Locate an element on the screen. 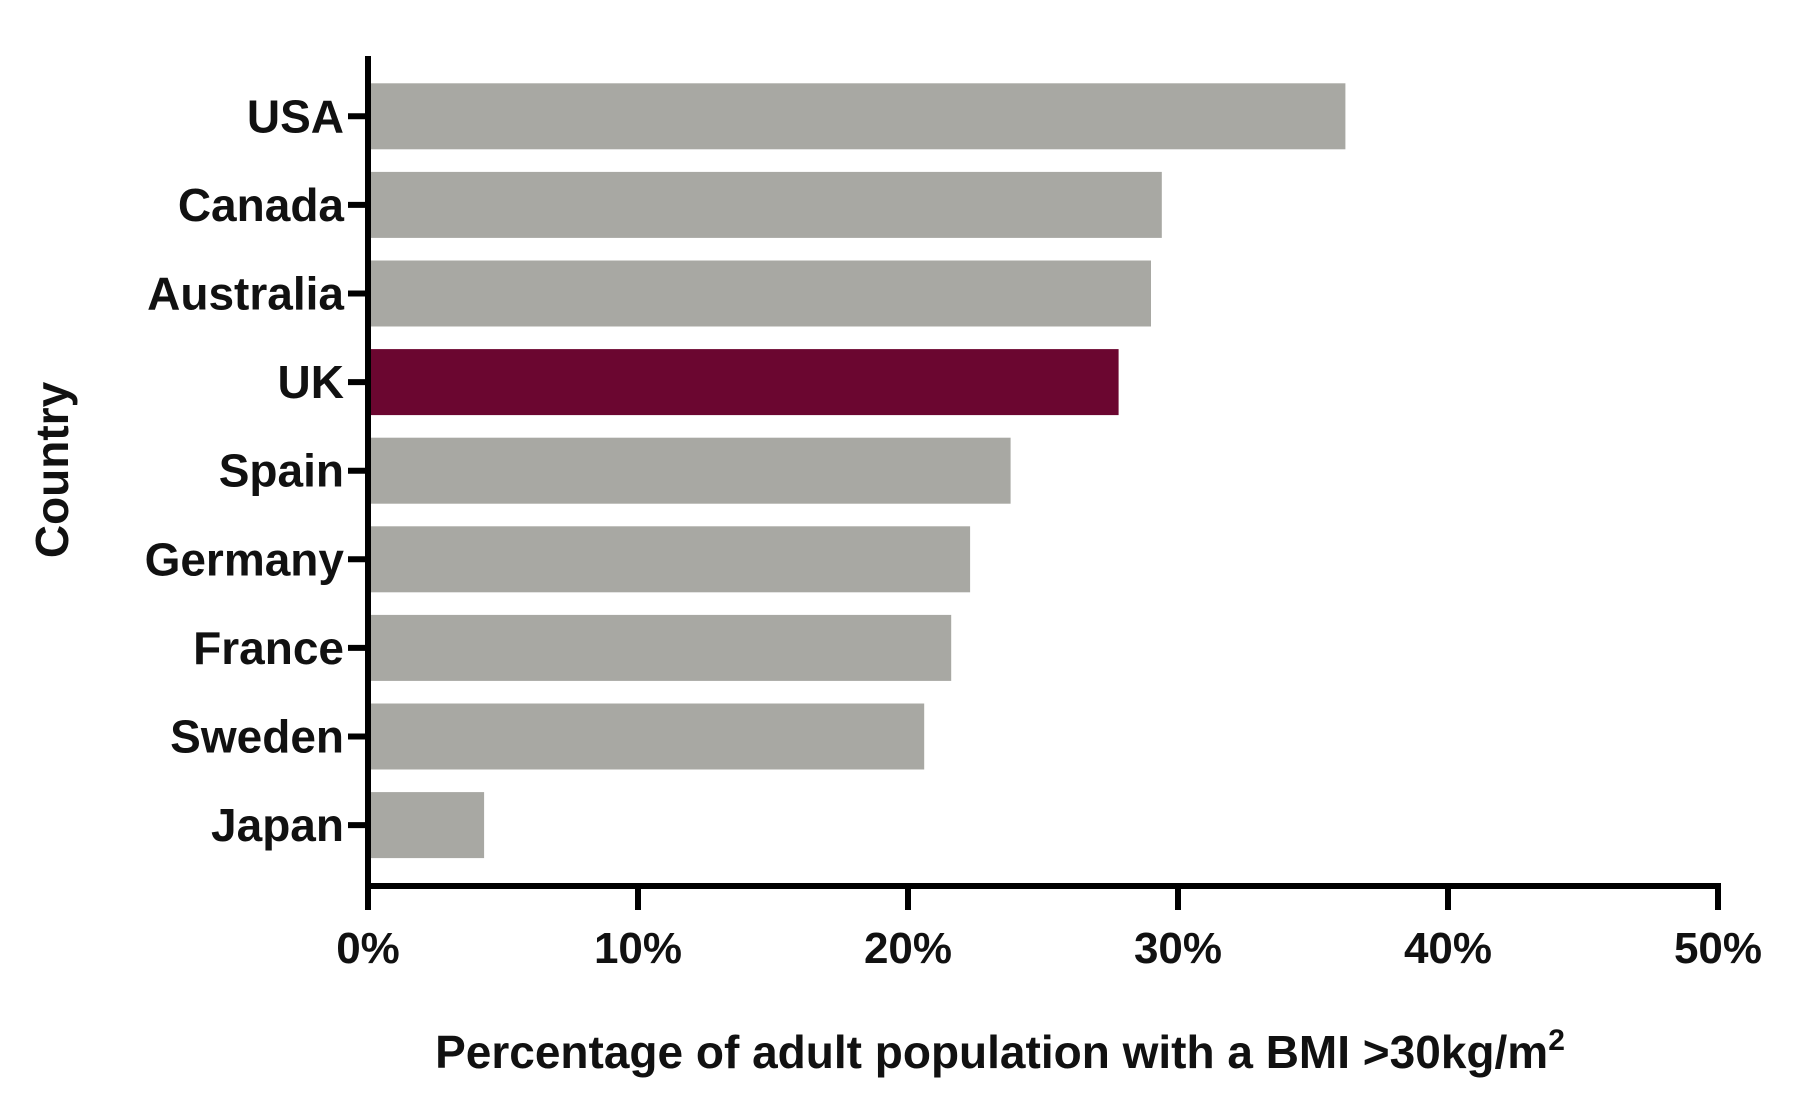  x-tick-label-10: 10% is located at coordinates (638, 948).